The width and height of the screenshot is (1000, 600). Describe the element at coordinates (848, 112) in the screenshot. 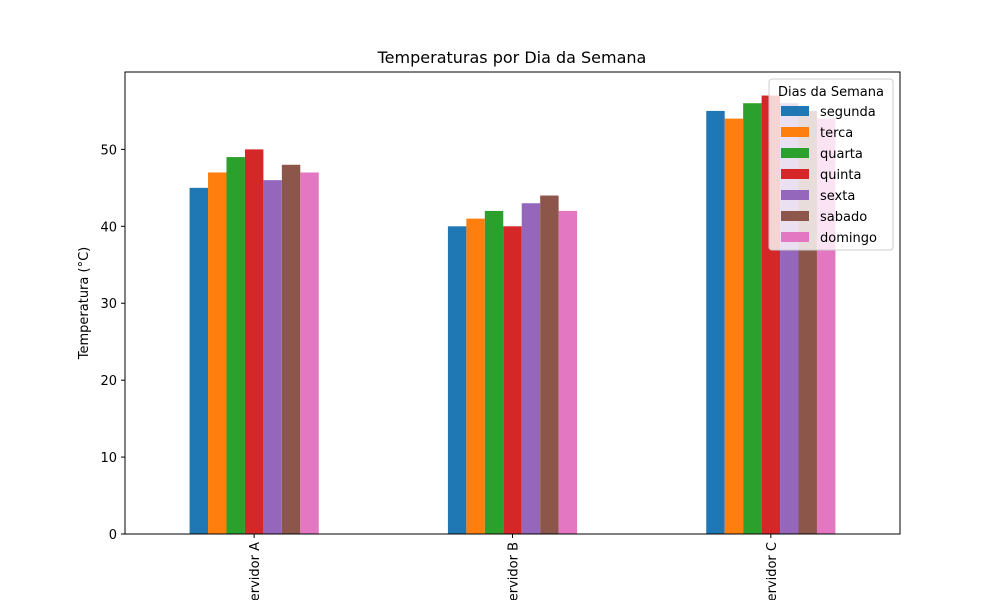

I see `legend-label-segunda: segunda` at that location.